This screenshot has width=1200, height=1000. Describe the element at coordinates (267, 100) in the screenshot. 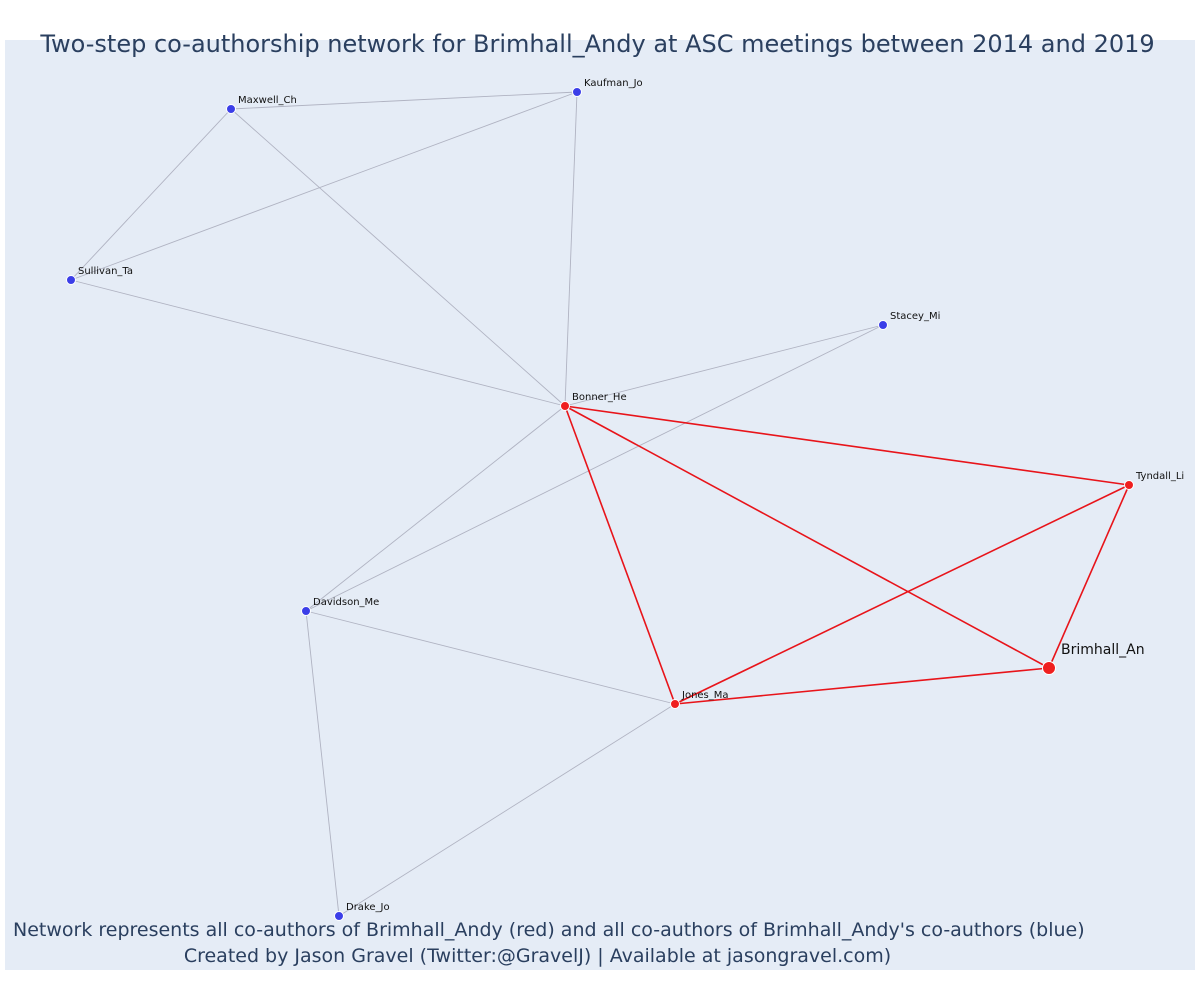

I see `node-label-maxwell: Maxwell_Ch` at that location.